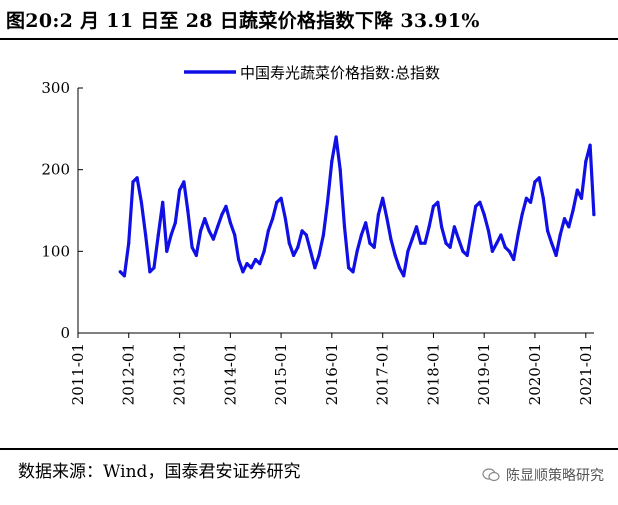 The width and height of the screenshot is (618, 505). I want to click on y-tick-label: 0, so click(65, 333).